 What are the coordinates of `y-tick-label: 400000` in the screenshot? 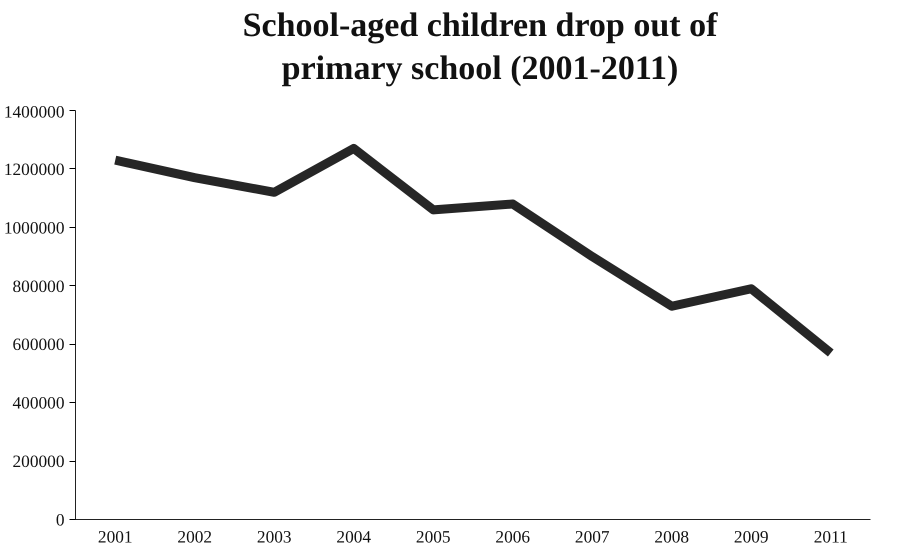 It's located at (38, 403).